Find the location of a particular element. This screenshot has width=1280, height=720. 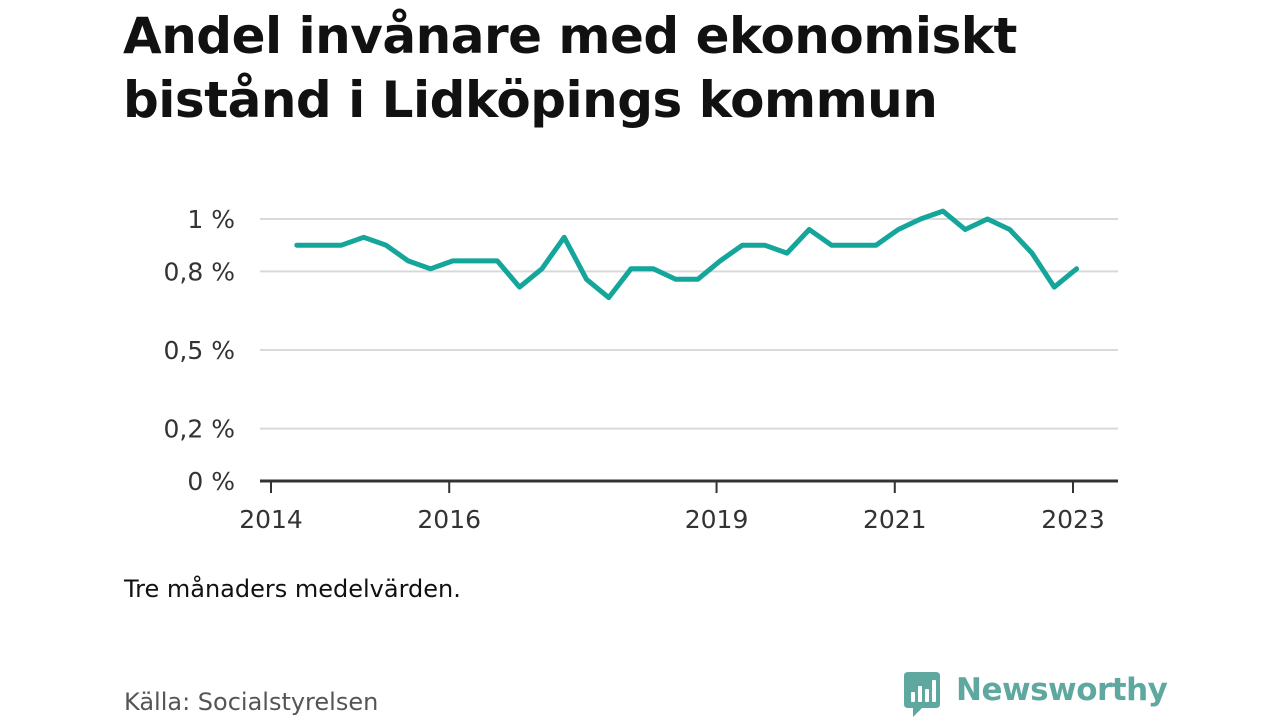

series-layer is located at coordinates (687, 254).